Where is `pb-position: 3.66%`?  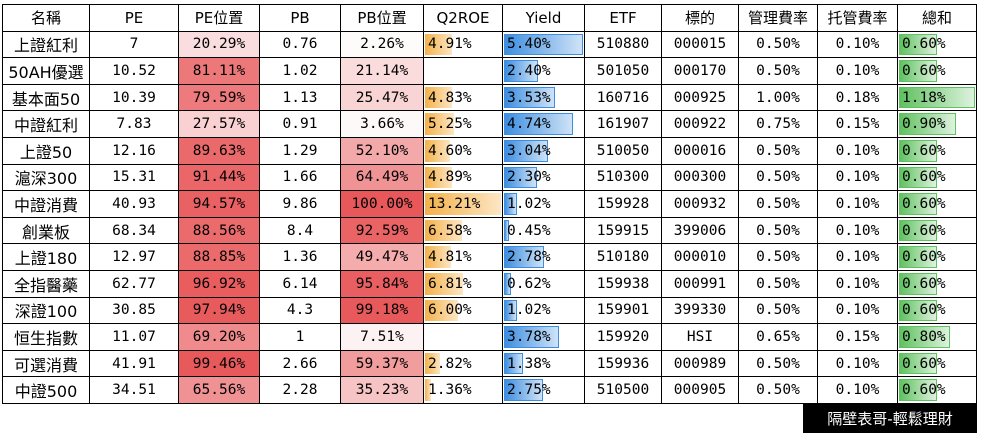 pb-position: 3.66% is located at coordinates (382, 124).